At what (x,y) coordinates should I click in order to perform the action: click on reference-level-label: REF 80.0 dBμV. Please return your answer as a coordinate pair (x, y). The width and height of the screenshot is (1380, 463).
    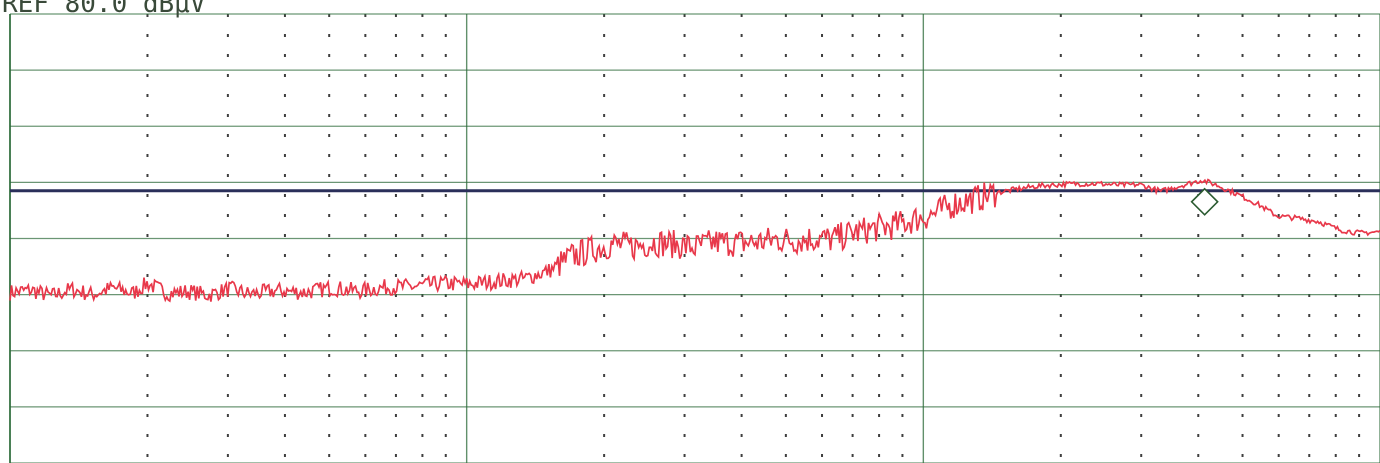
    Looking at the image, I should click on (104, 9).